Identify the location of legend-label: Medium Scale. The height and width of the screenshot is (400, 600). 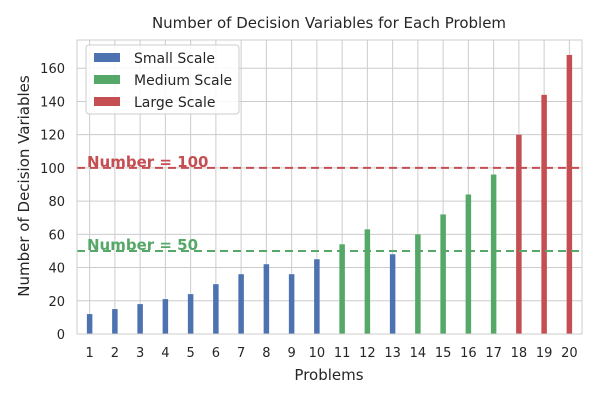
(183, 81).